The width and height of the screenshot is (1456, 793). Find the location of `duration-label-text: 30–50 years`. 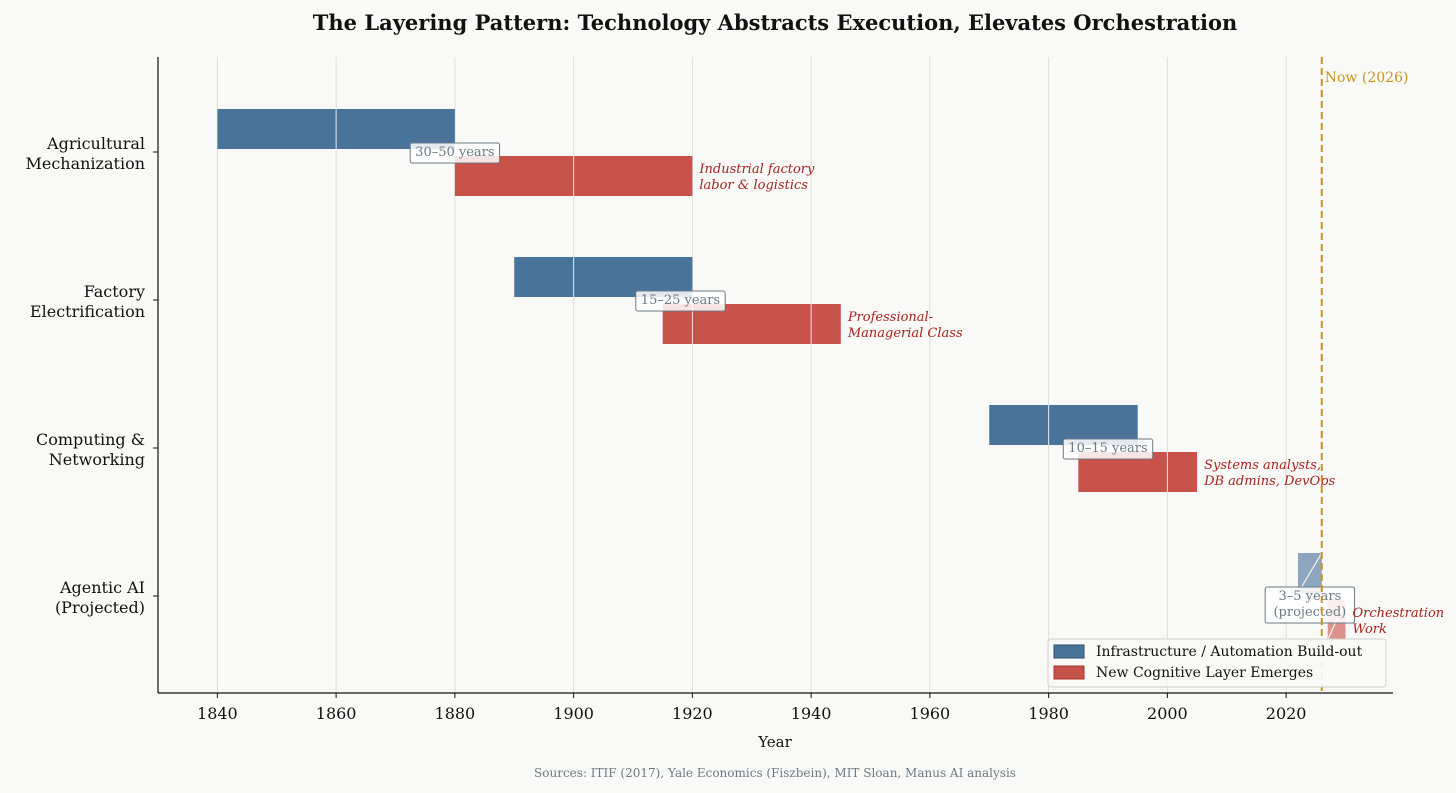

duration-label-text: 30–50 years is located at coordinates (454, 152).